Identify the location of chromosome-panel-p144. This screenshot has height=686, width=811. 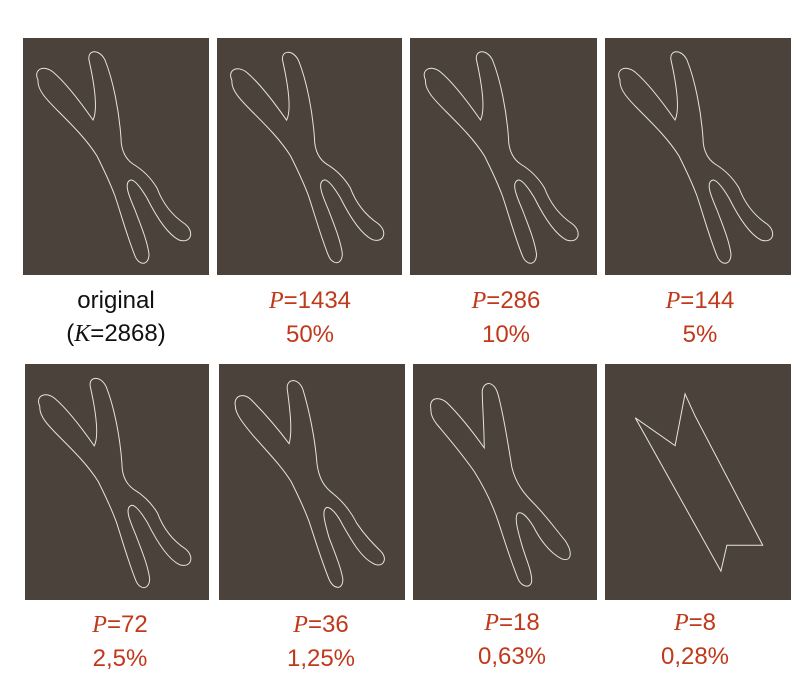
(698, 156).